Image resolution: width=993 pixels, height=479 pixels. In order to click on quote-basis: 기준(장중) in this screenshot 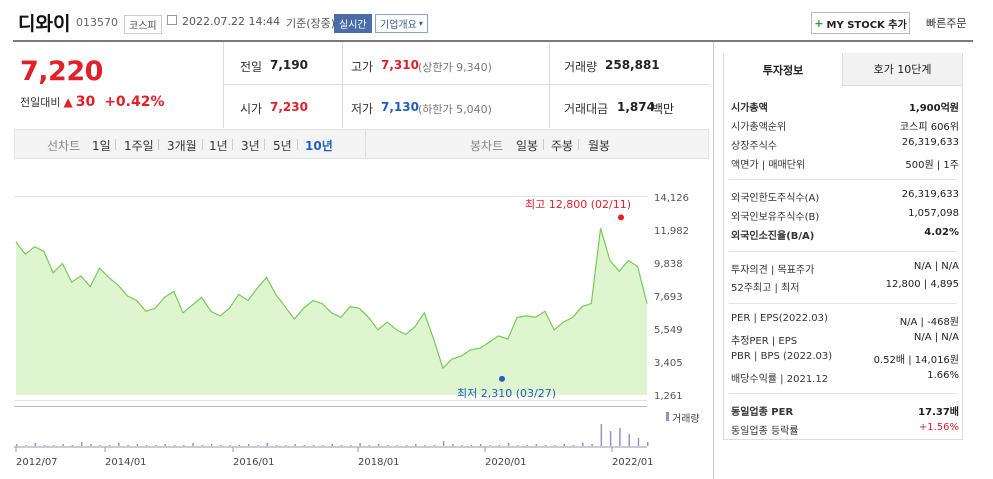, I will do `click(311, 23)`.